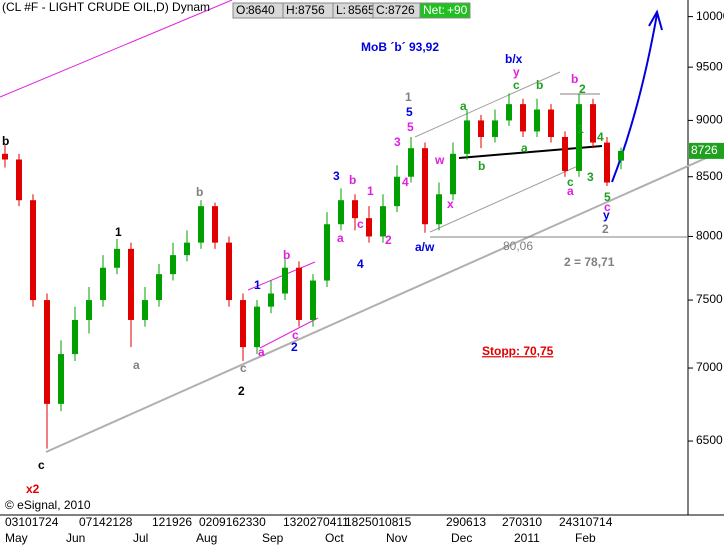 The width and height of the screenshot is (724, 547). Describe the element at coordinates (261, 10) in the screenshot. I see `quote-field-value: 8640` at that location.